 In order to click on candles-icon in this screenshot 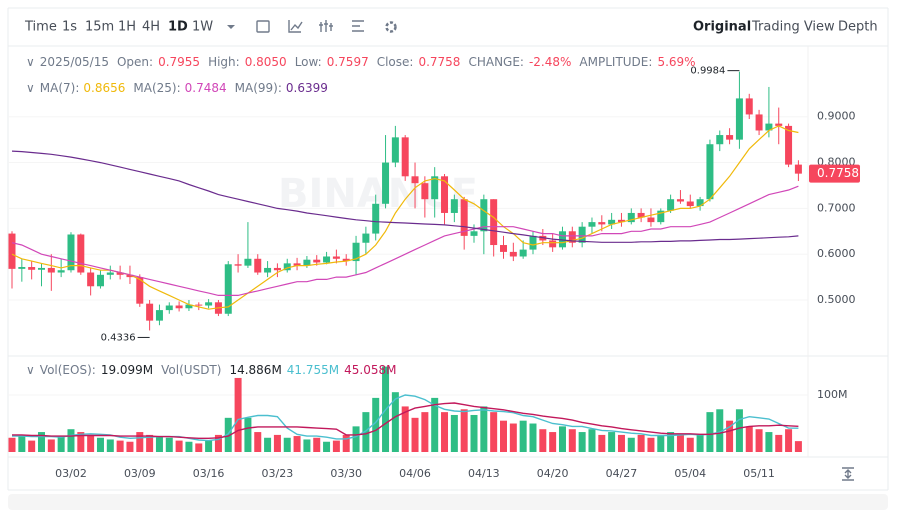, I will do `click(326, 26)`.